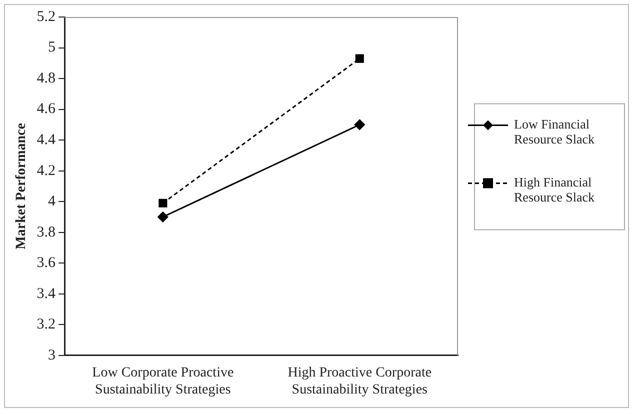  I want to click on y-tick-label: 3.6, so click(46, 263).